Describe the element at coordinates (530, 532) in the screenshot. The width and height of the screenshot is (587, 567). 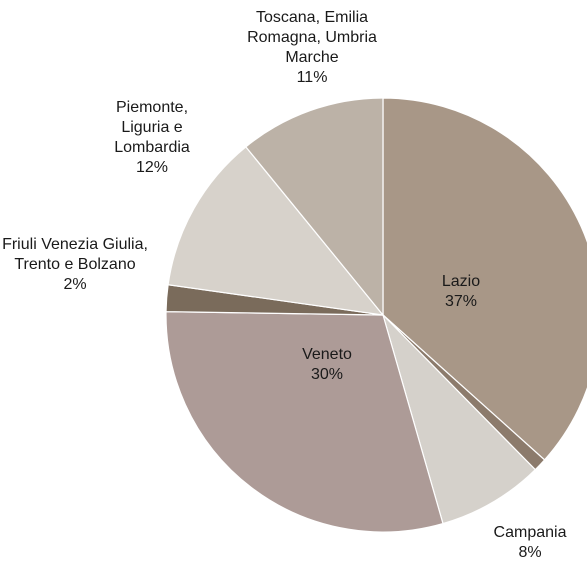
I see `category-label: Campania` at that location.